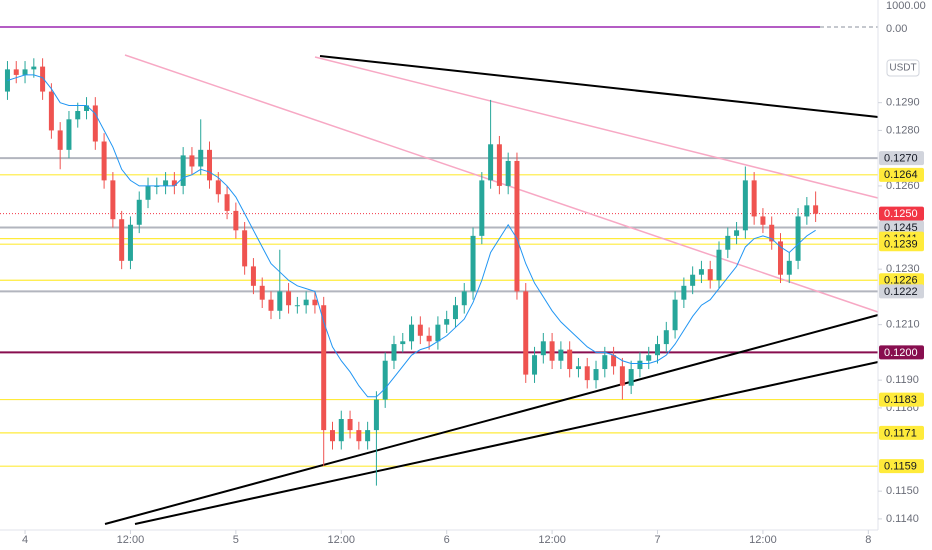 The height and width of the screenshot is (550, 932). What do you see at coordinates (447, 540) in the screenshot?
I see `x-tick-label: 6` at bounding box center [447, 540].